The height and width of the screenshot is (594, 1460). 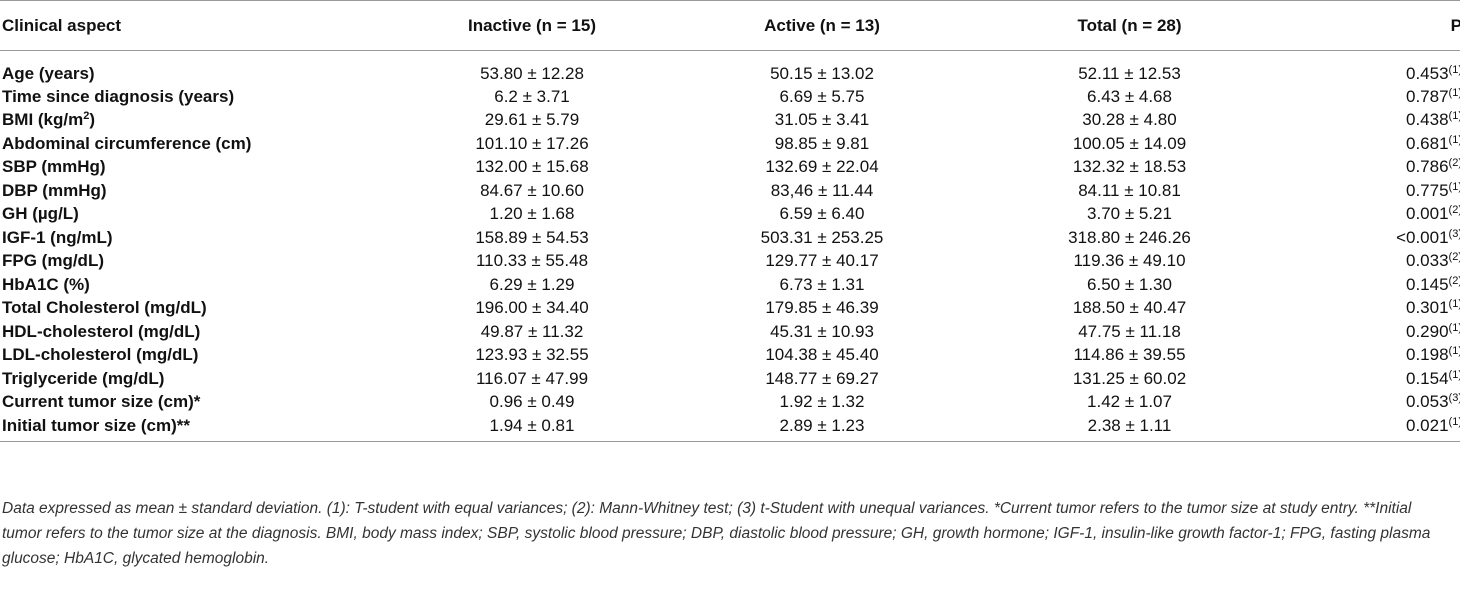 What do you see at coordinates (1358, 121) in the screenshot?
I see `cell-p: 0.438(1)` at bounding box center [1358, 121].